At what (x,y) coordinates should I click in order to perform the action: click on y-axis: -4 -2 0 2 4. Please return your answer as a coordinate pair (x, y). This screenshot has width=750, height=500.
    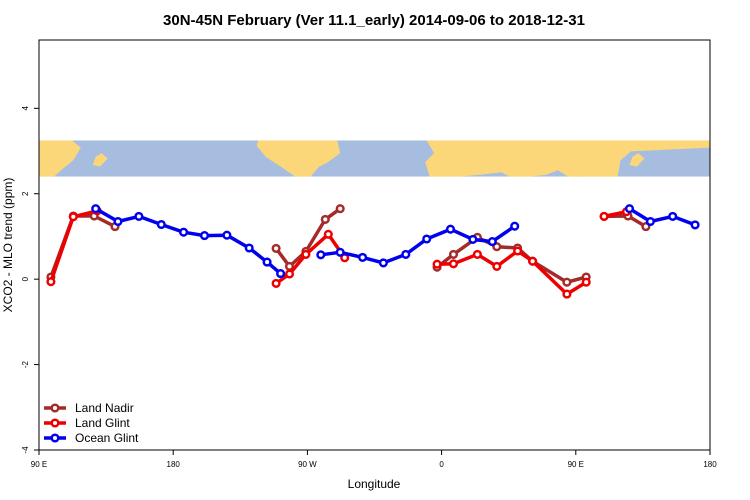
    Looking at the image, I should click on (30, 280).